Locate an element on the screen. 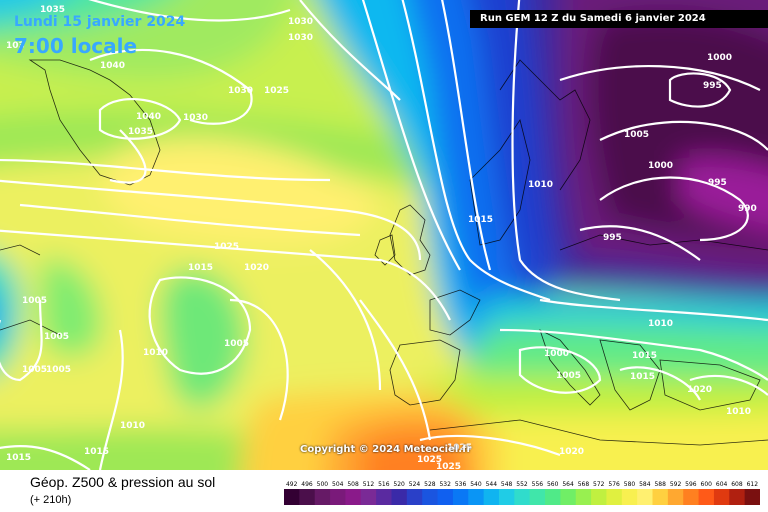 Image resolution: width=768 pixels, height=512 pixels. scale-value-label: 568 is located at coordinates (584, 484).